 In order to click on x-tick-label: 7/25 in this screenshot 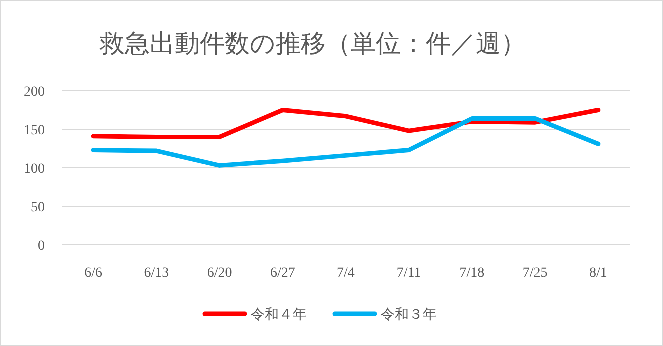, I will do `click(535, 273)`.